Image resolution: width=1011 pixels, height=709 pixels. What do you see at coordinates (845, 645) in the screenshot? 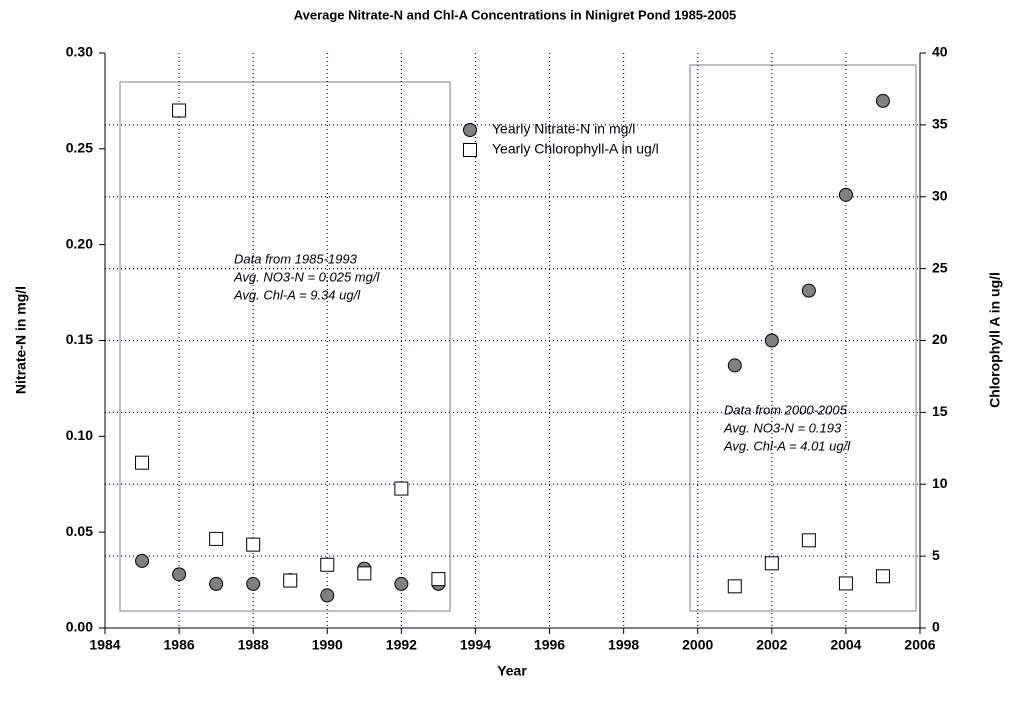
I see `x-tick-label: 2004` at bounding box center [845, 645].